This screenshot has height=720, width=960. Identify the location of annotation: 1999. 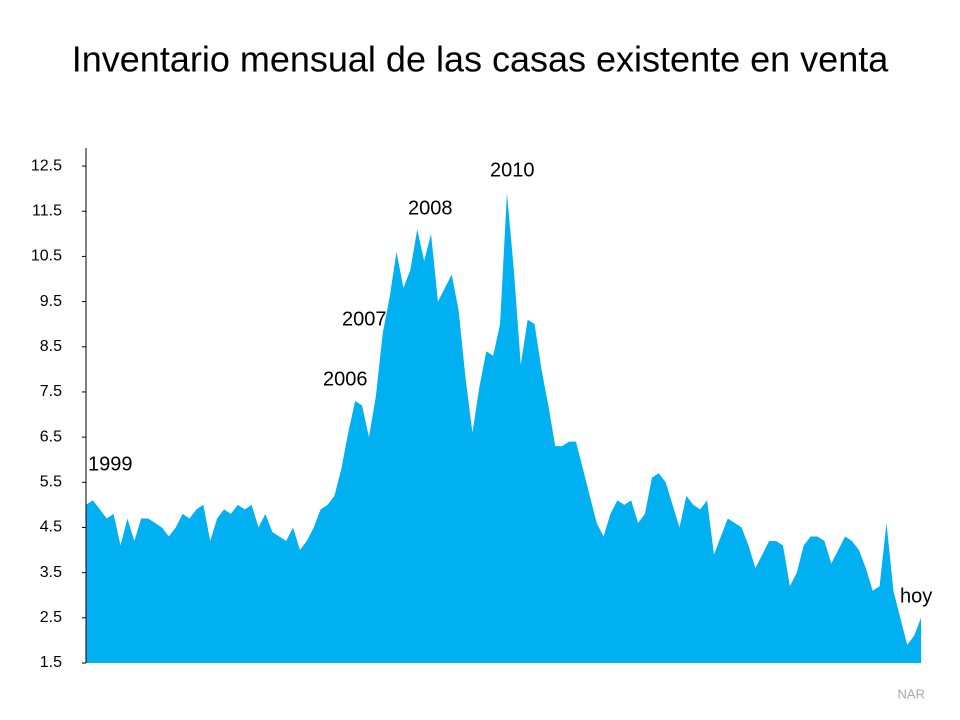
(110, 464).